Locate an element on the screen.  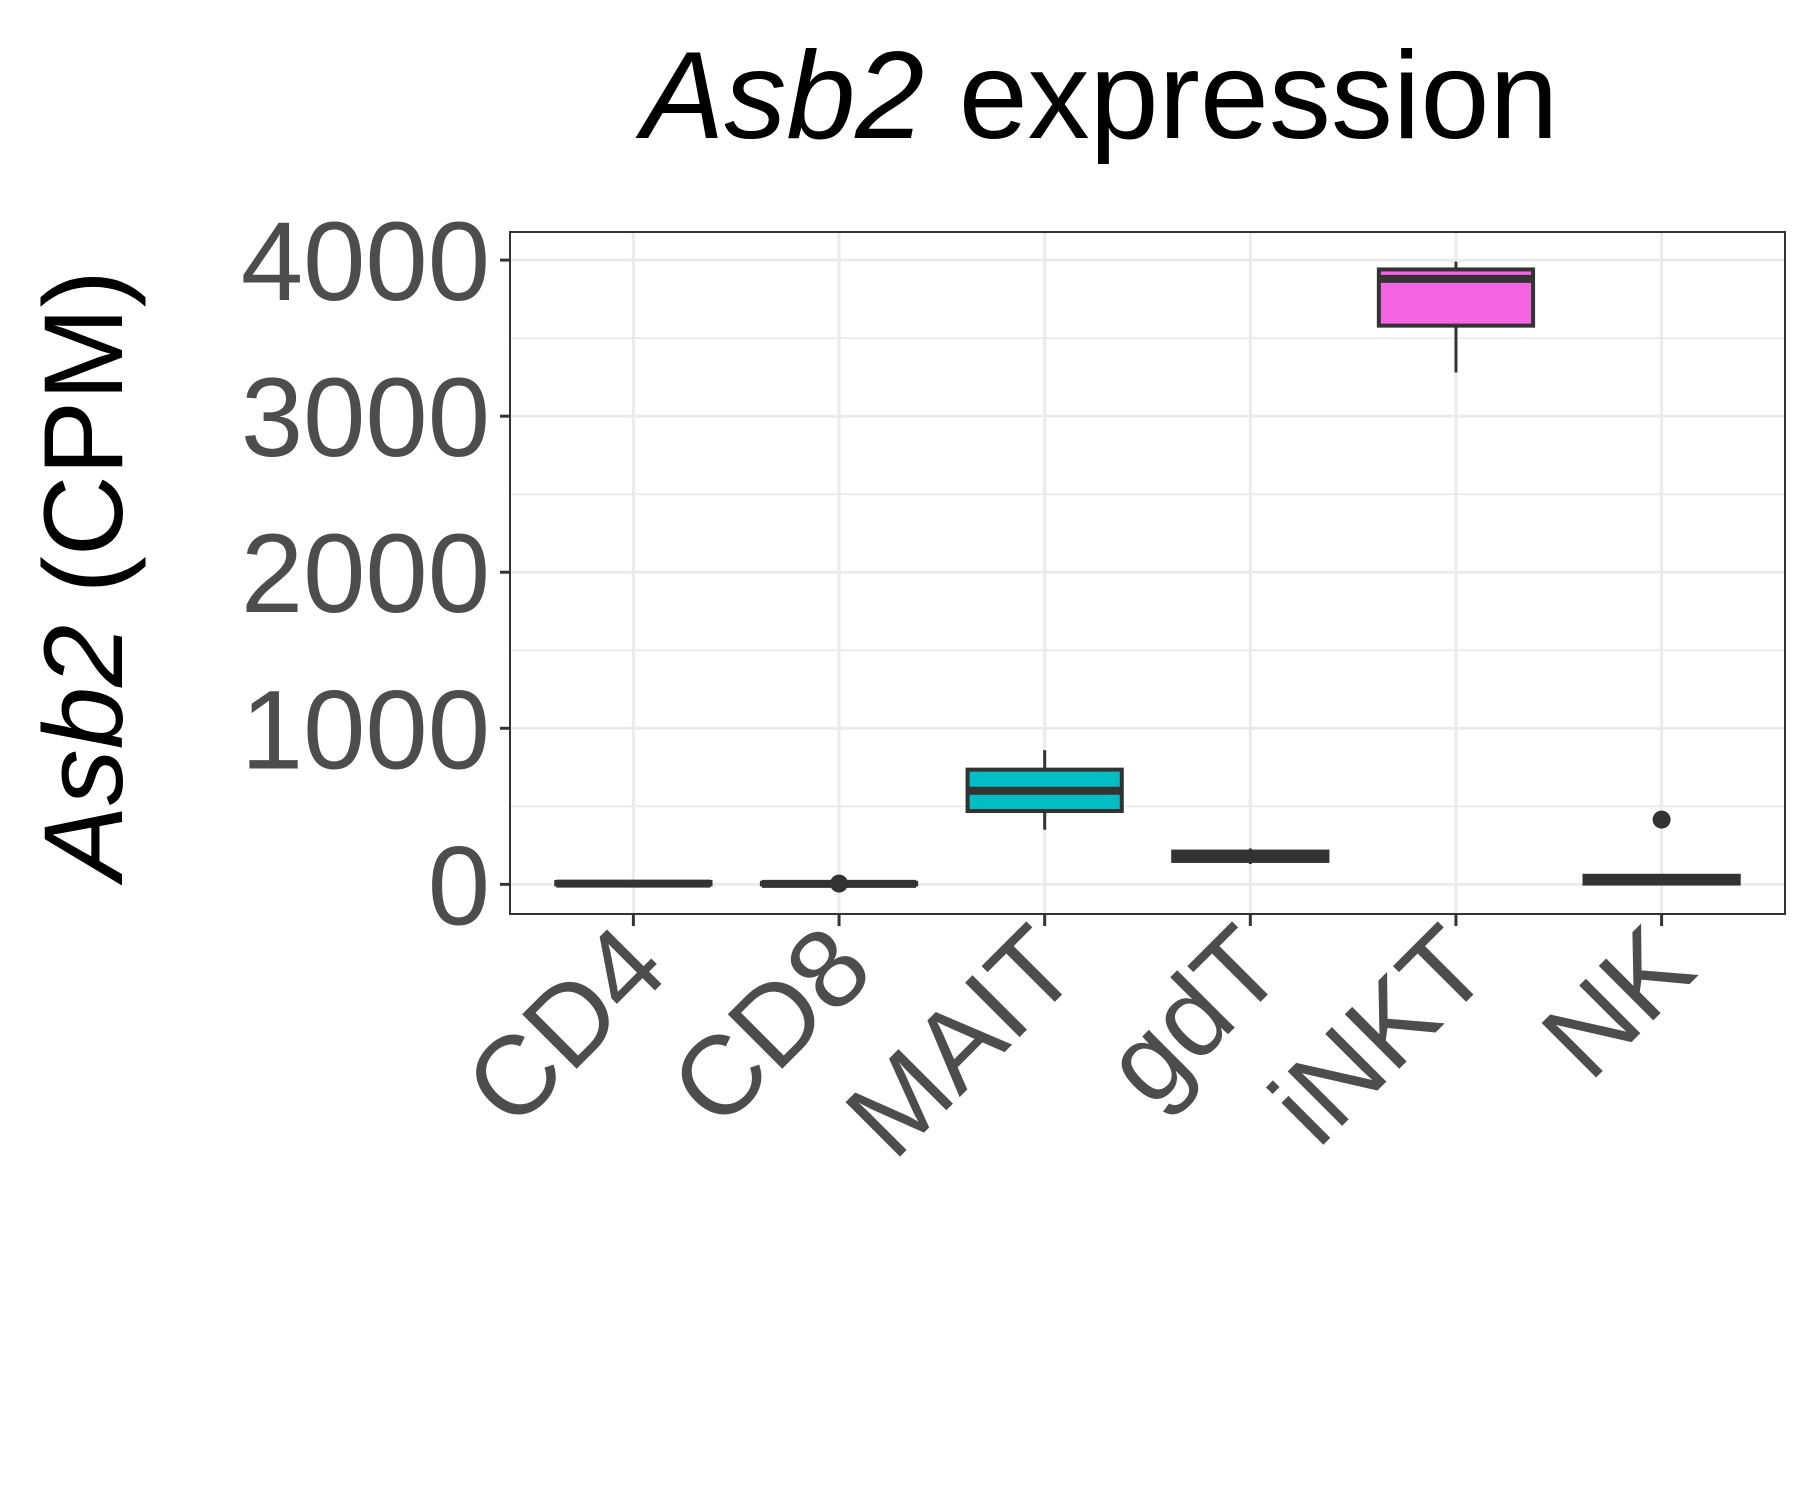
box-cd8 is located at coordinates (839, 883).